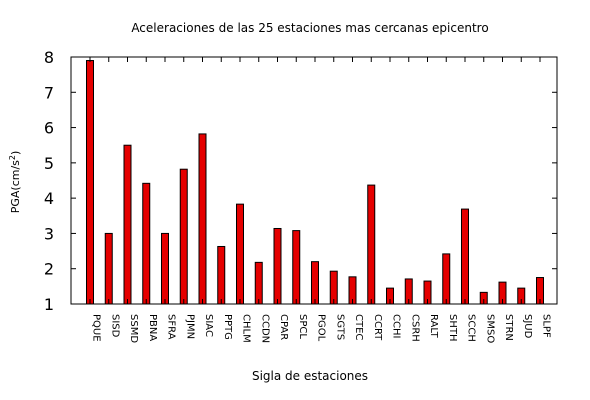 The height and width of the screenshot is (400, 590). Describe the element at coordinates (90, 182) in the screenshot. I see `bar-pque` at that location.